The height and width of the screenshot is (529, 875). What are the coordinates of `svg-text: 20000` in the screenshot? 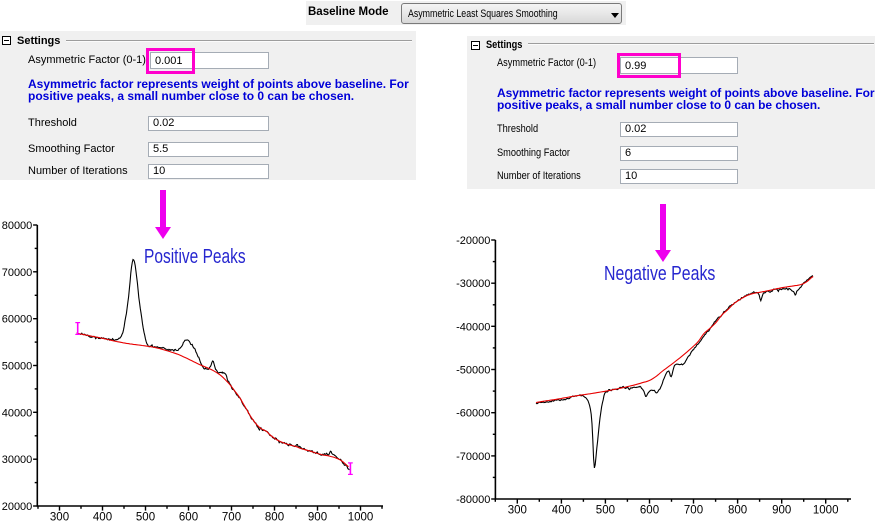 It's located at (17, 507).